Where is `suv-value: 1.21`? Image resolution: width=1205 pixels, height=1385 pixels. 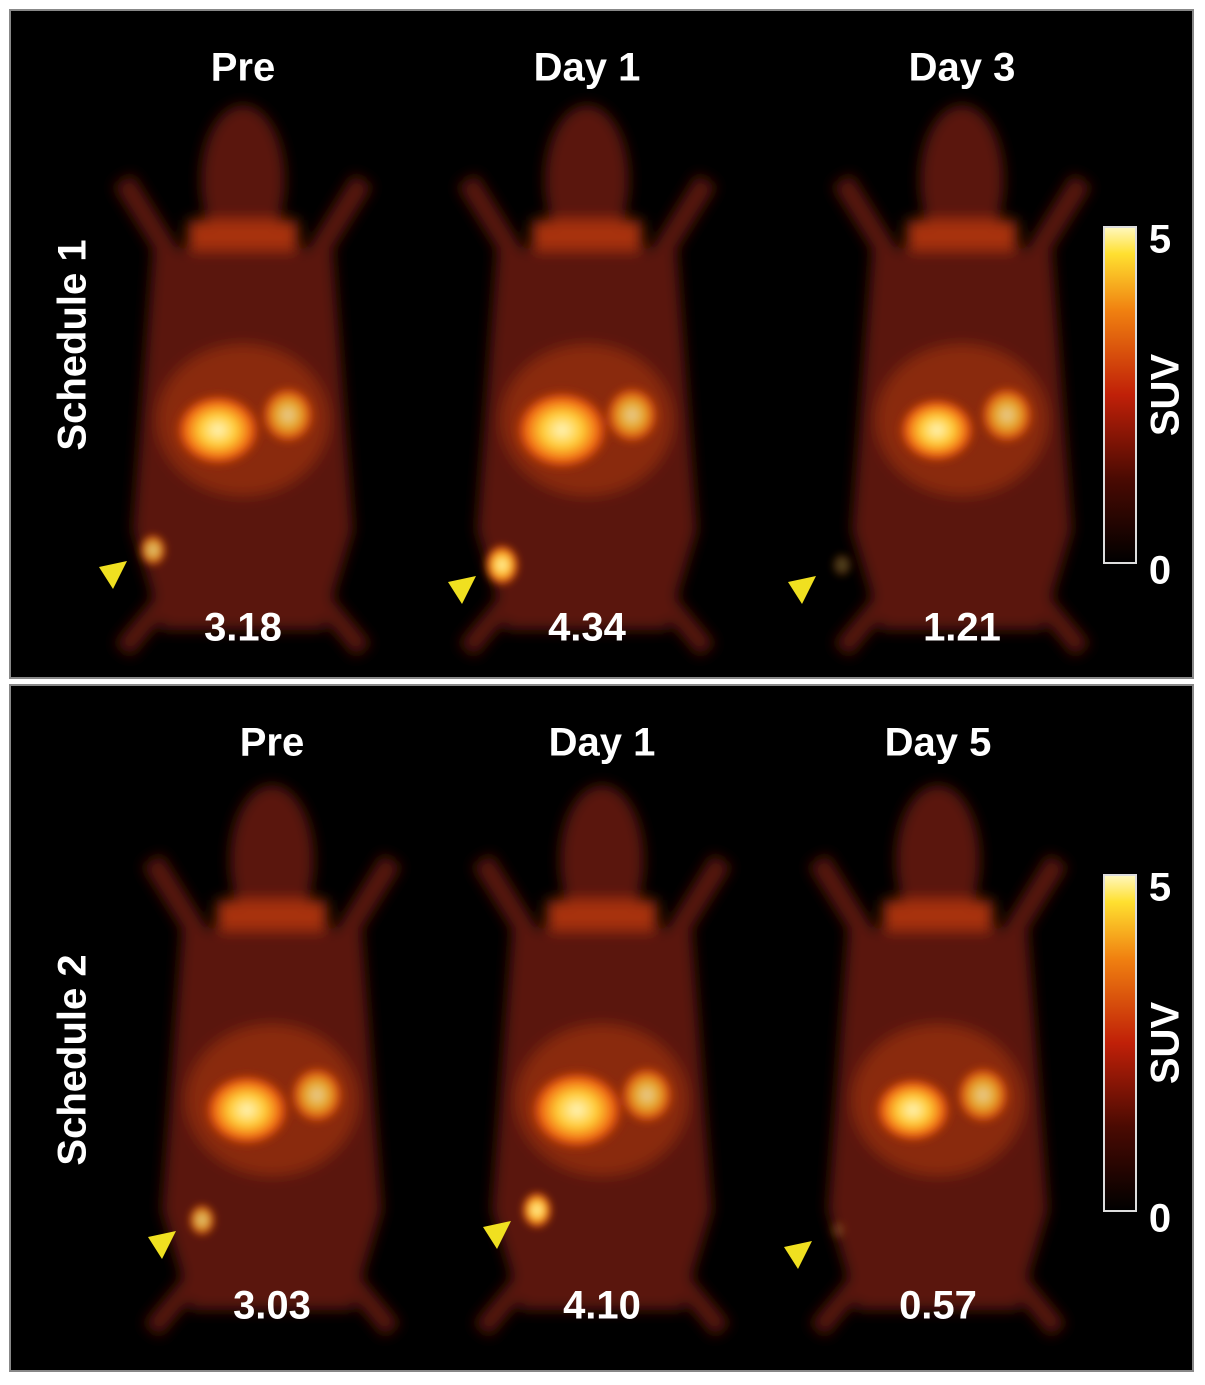 suv-value: 1.21 is located at coordinates (962, 628).